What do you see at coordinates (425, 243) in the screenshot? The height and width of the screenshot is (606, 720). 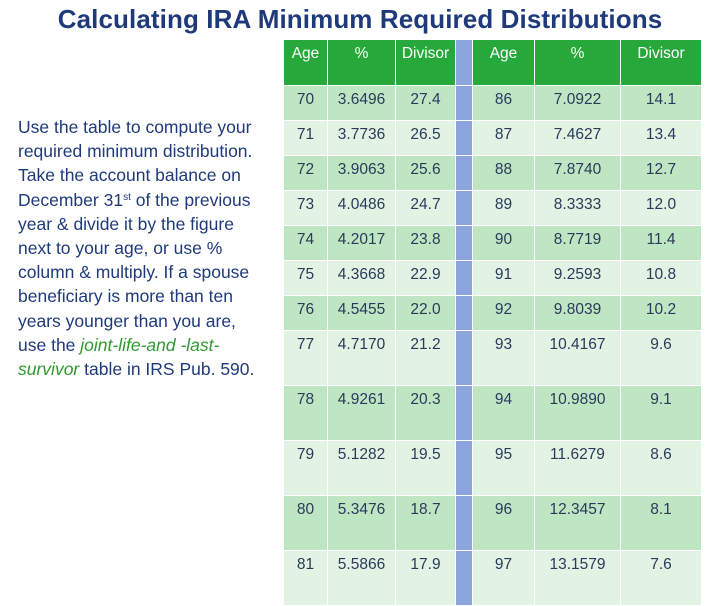 I see `cell-left-divisor: 23.8` at bounding box center [425, 243].